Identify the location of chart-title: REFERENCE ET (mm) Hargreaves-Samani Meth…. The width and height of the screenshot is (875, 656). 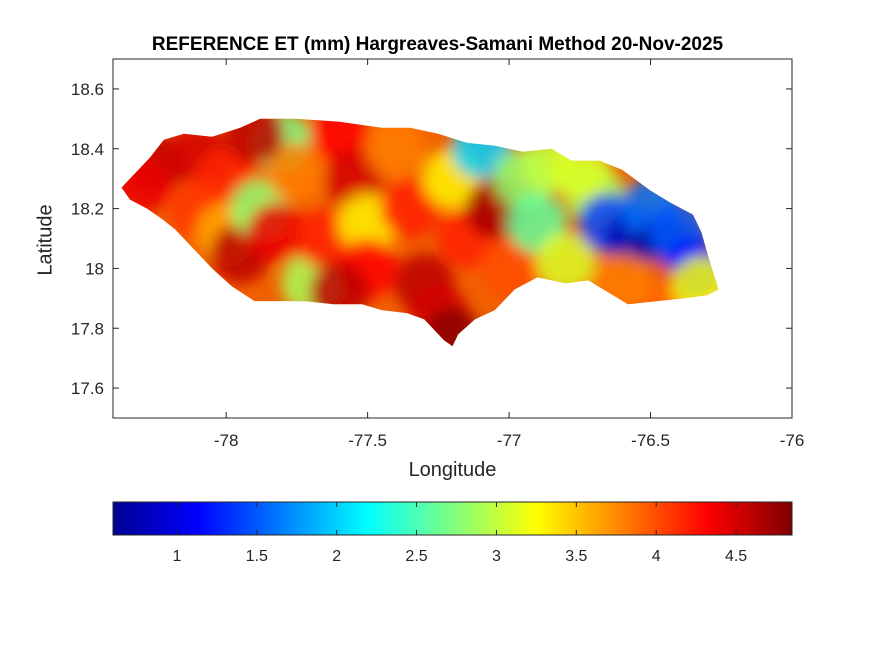
(437, 44).